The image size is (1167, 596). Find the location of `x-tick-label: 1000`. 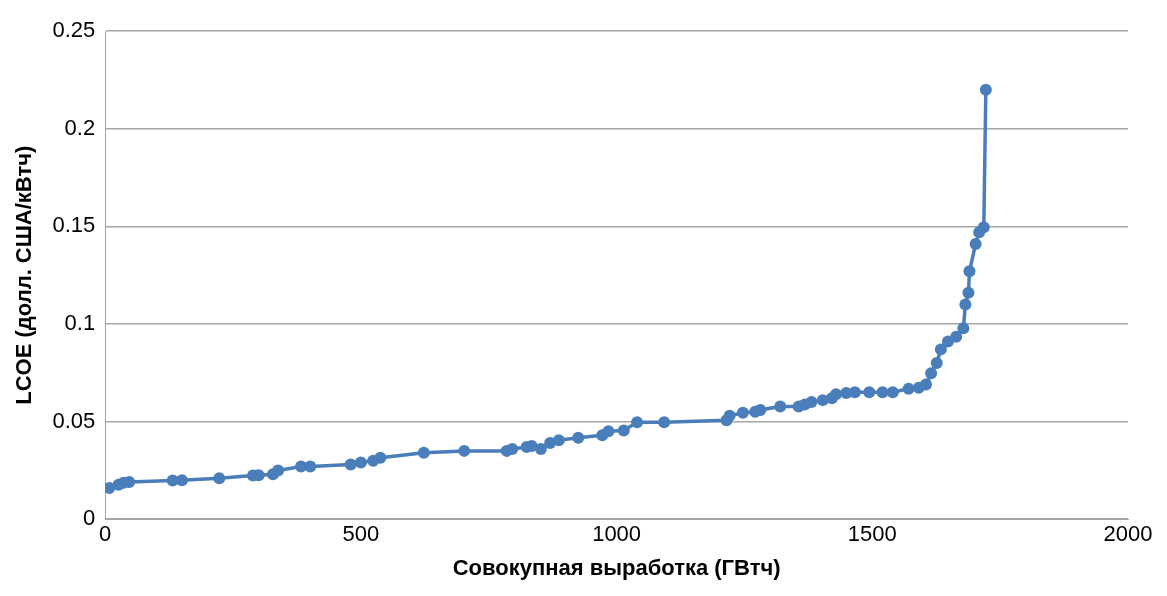

x-tick-label: 1000 is located at coordinates (617, 534).